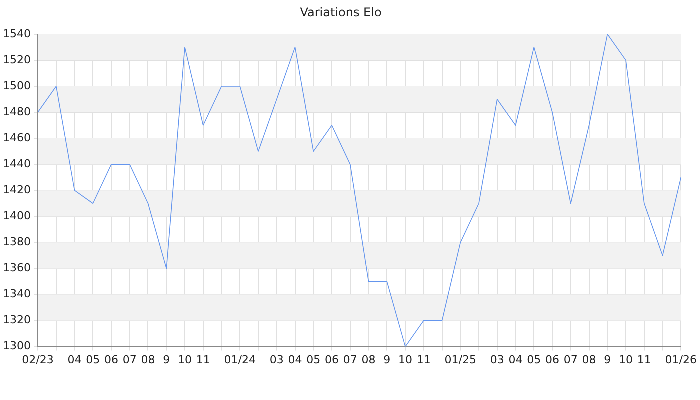  I want to click on y-tick-label: 1520, so click(16, 59).